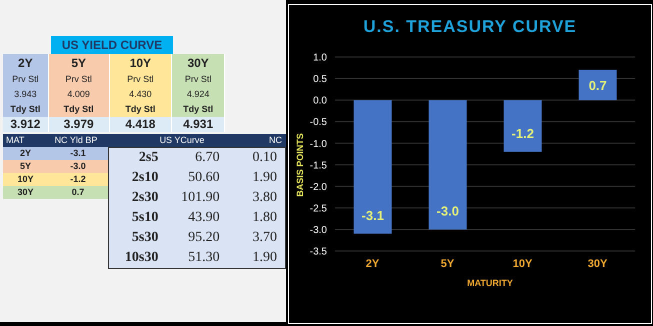 The image size is (653, 326). Describe the element at coordinates (320, 80) in the screenshot. I see `y-tick-label: 0.5` at that location.